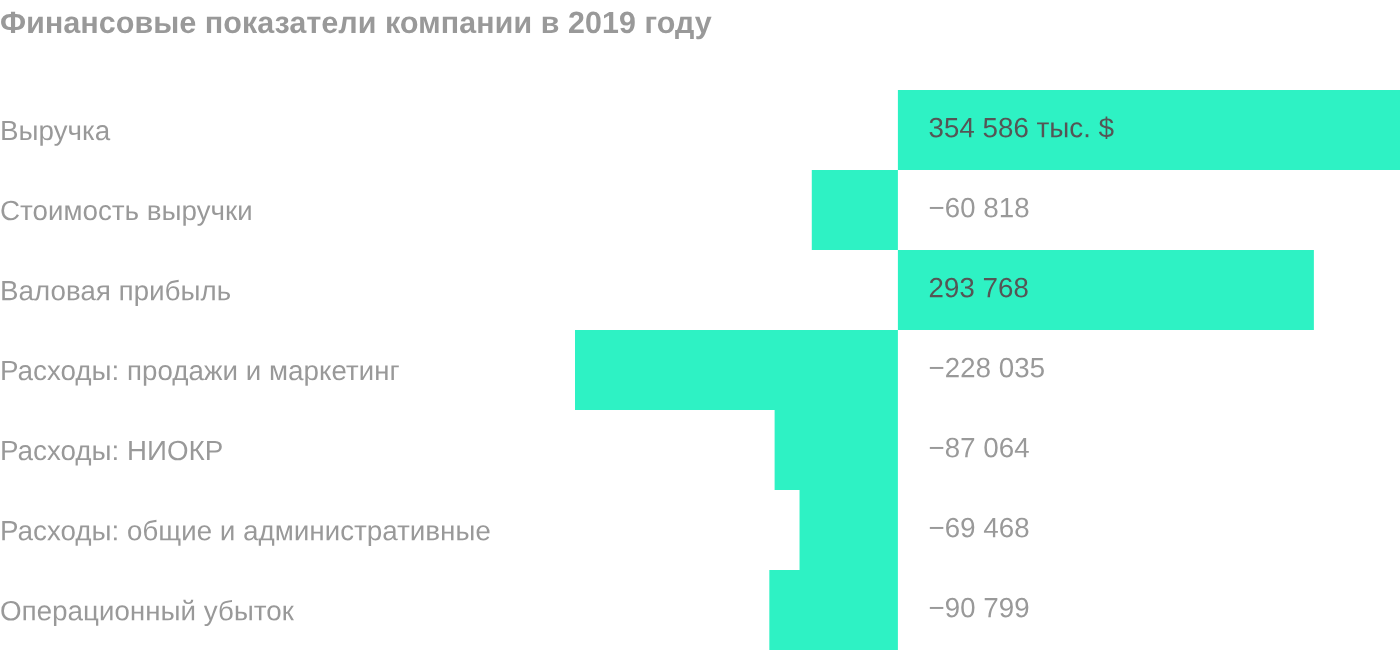  Describe the element at coordinates (1021, 128) in the screenshot. I see `data-label: 354 586 тыс. $` at that location.